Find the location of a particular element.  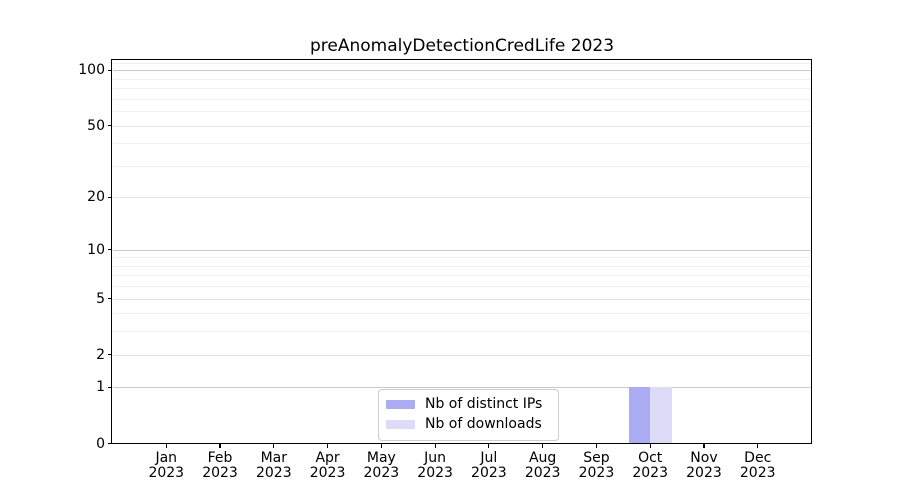

x-tick-month: Sep is located at coordinates (596, 457).